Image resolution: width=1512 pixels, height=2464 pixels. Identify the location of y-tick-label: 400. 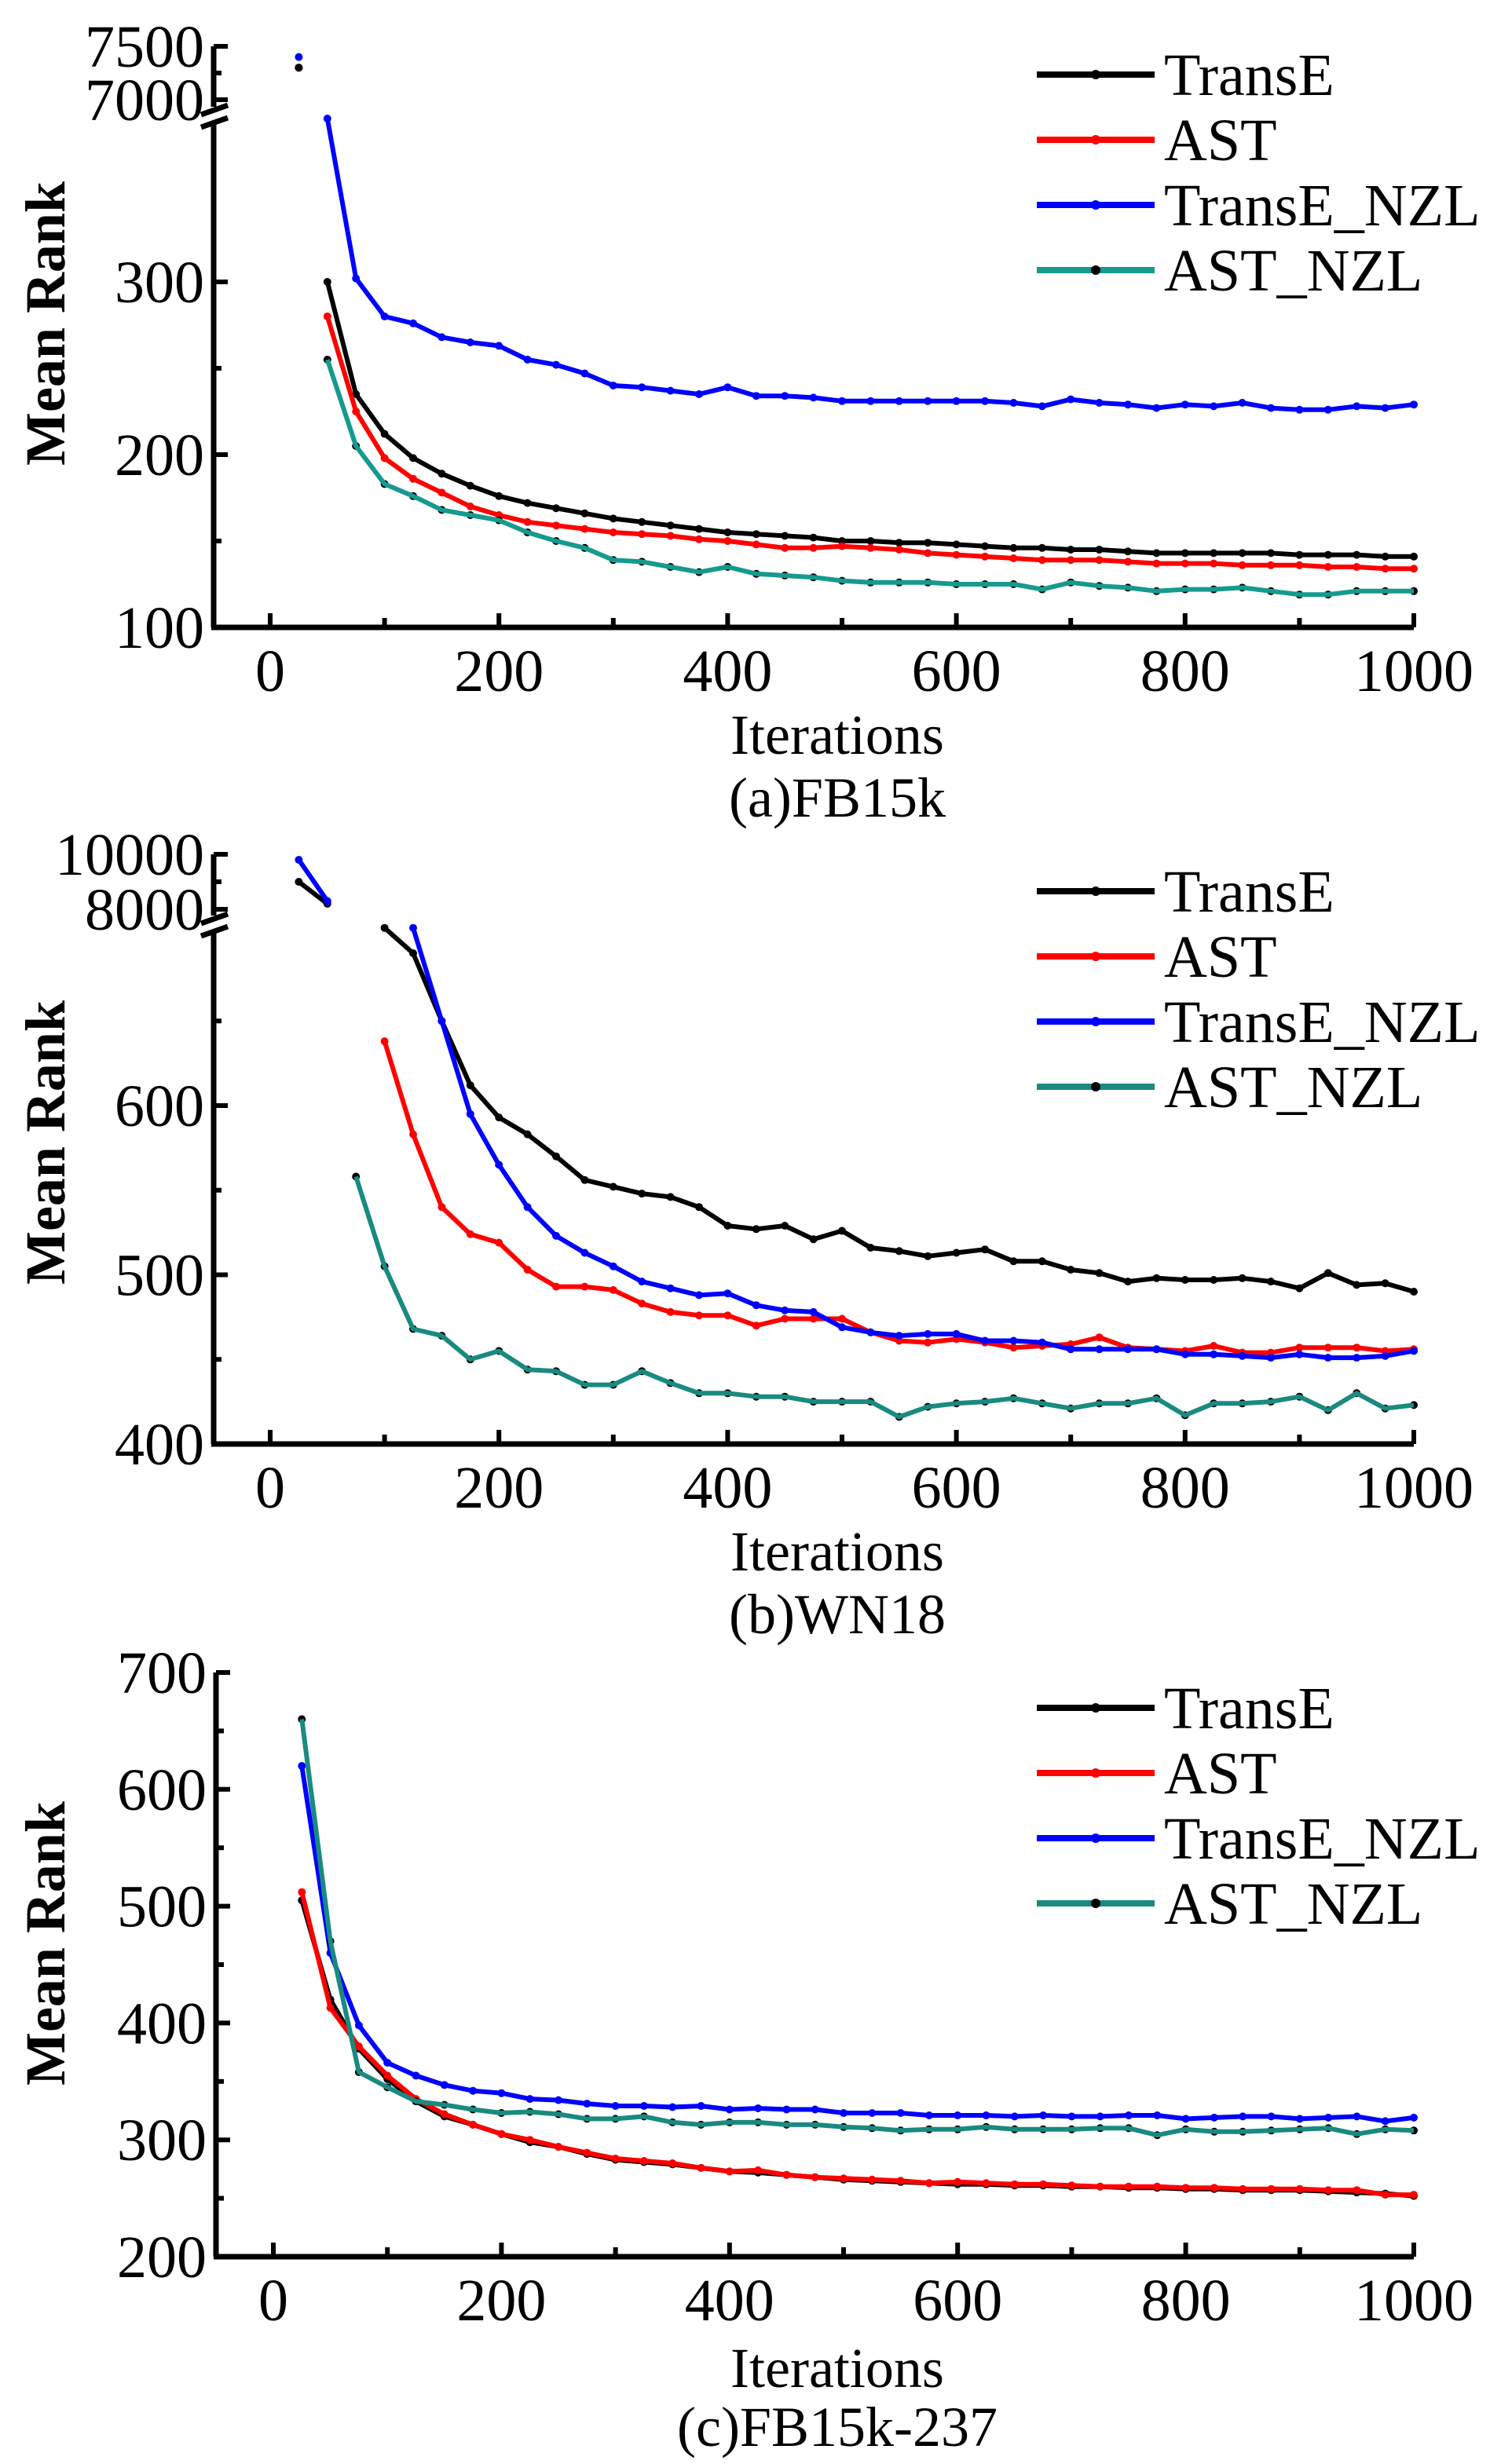
(159, 1445).